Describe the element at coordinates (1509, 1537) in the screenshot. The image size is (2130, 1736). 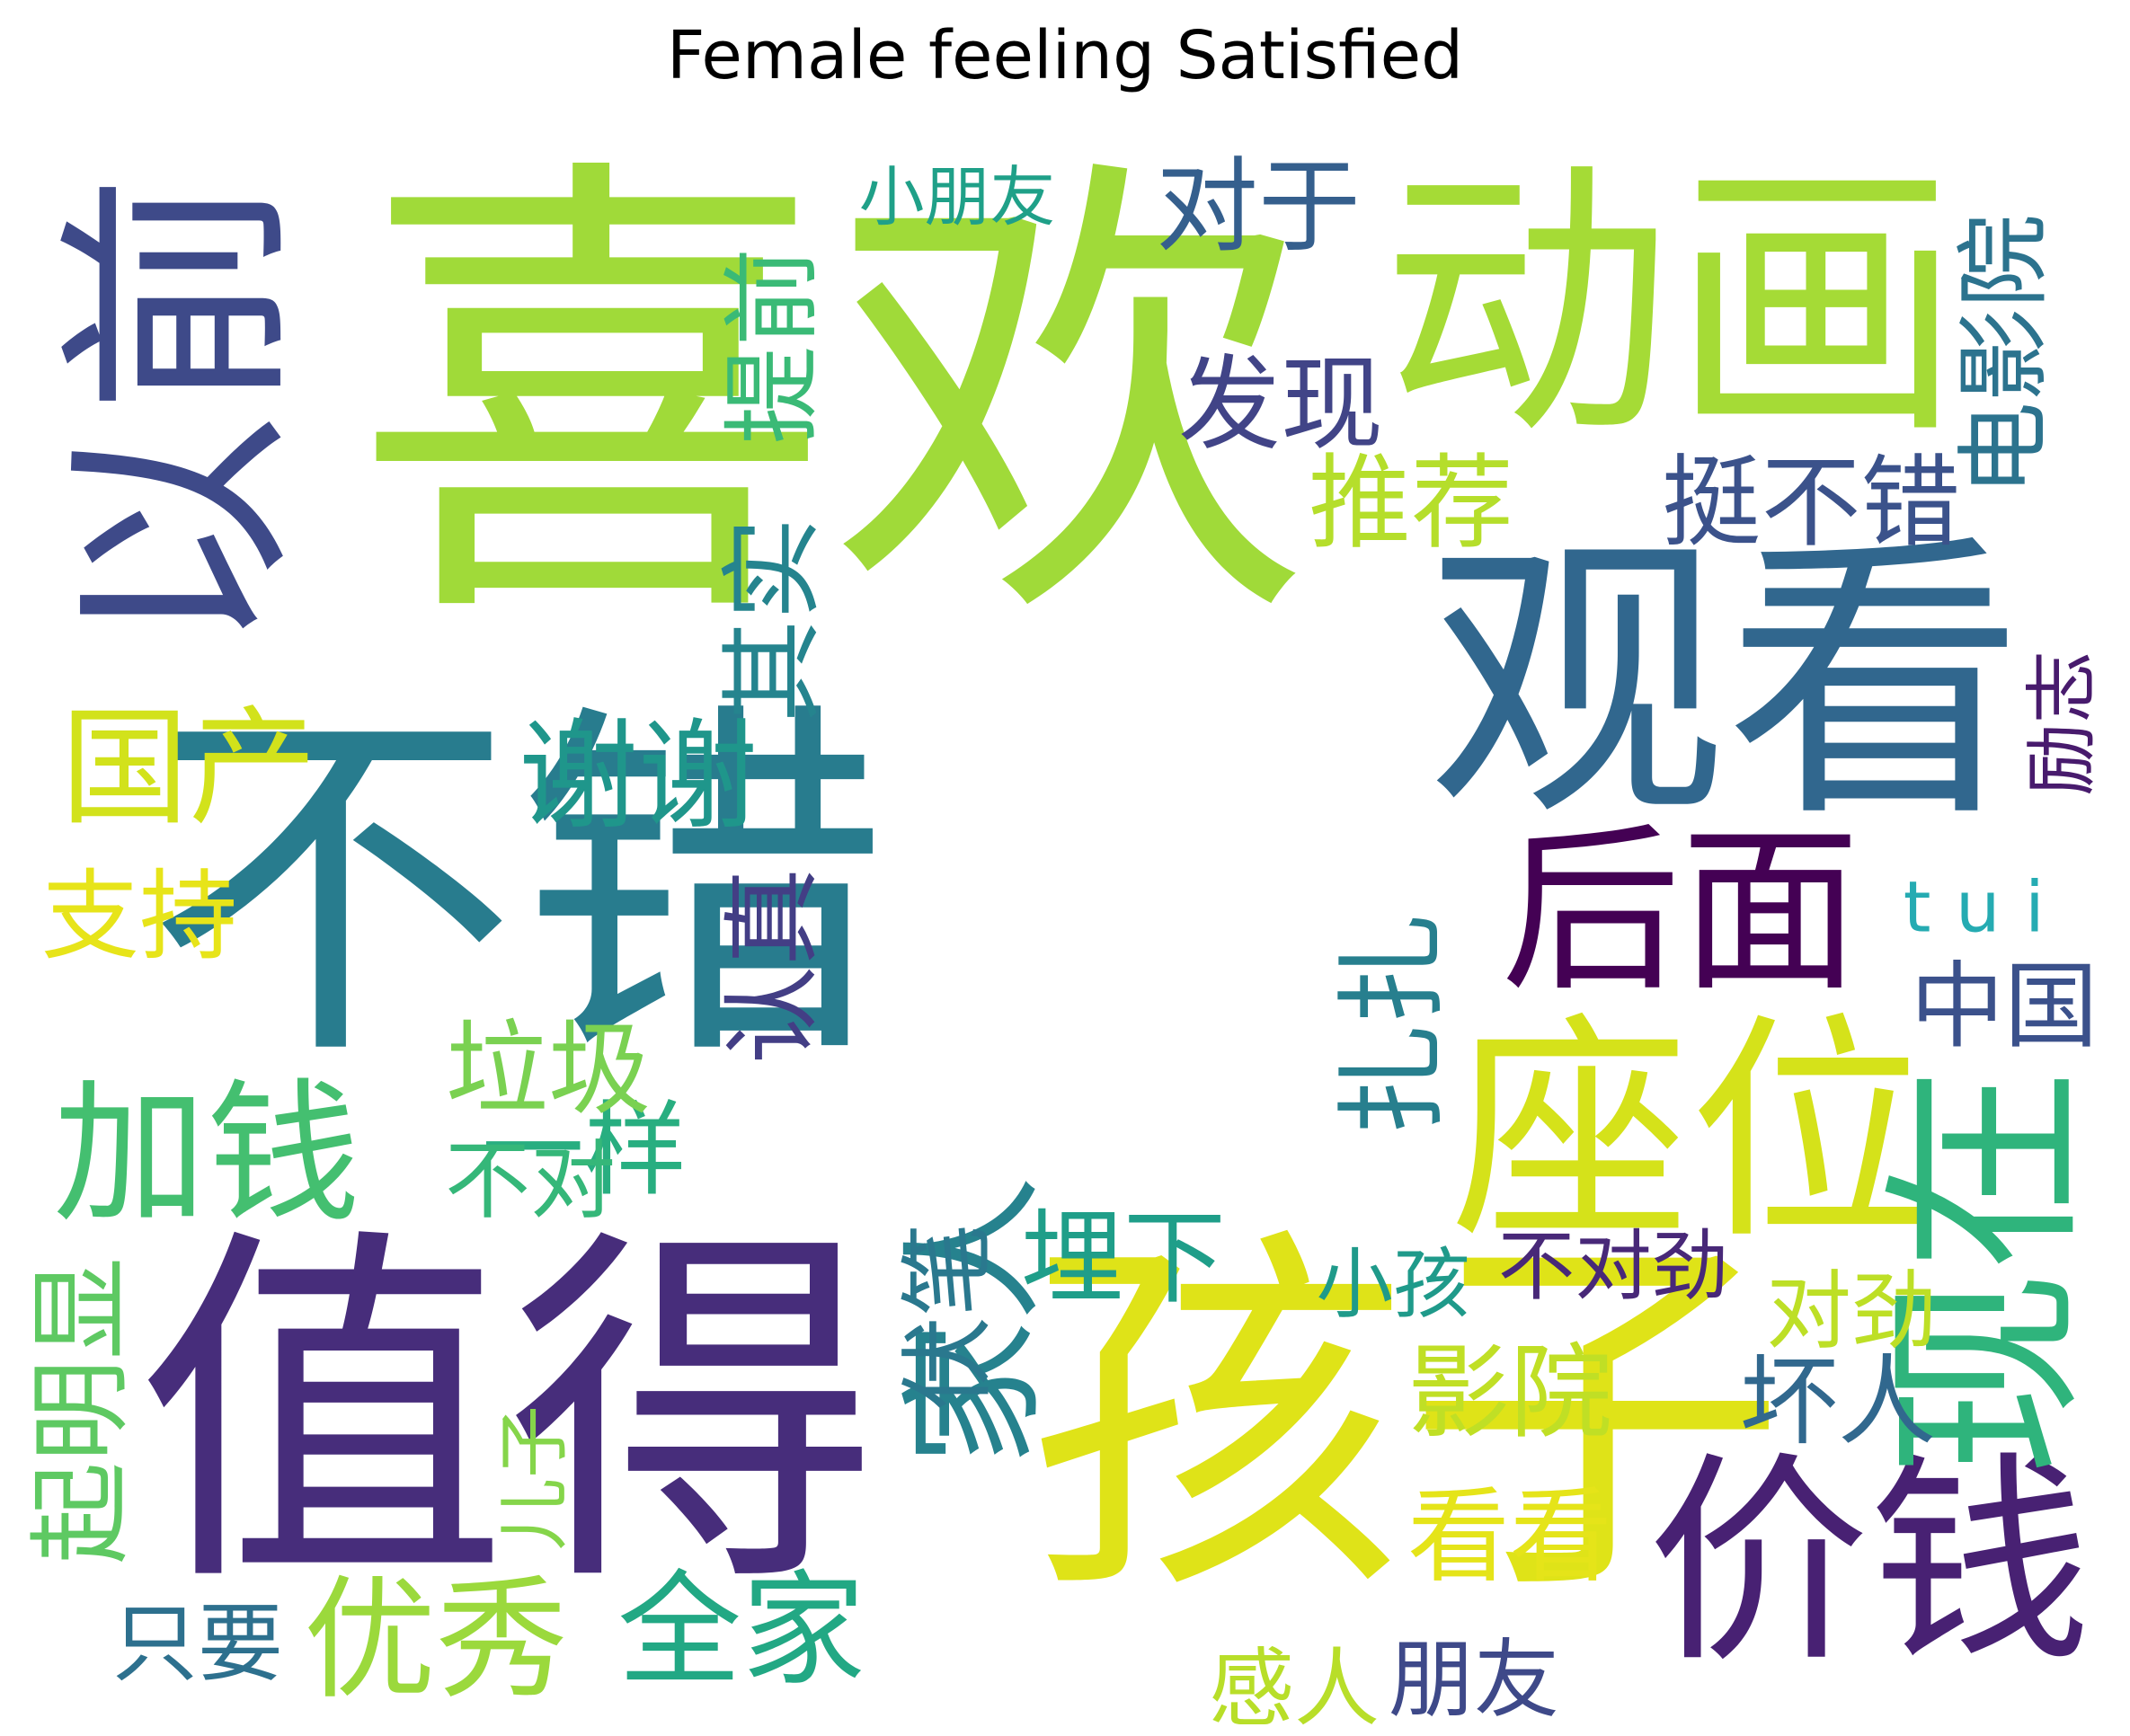
I see `word-36: 看看` at that location.